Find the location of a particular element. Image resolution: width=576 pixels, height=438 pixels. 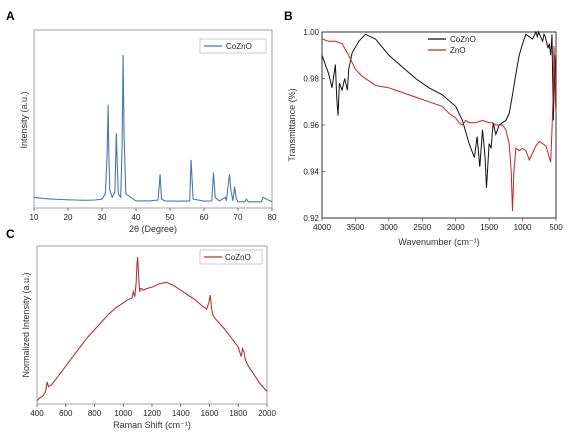

chart-c-x-tick-label: 600 is located at coordinates (66, 413).